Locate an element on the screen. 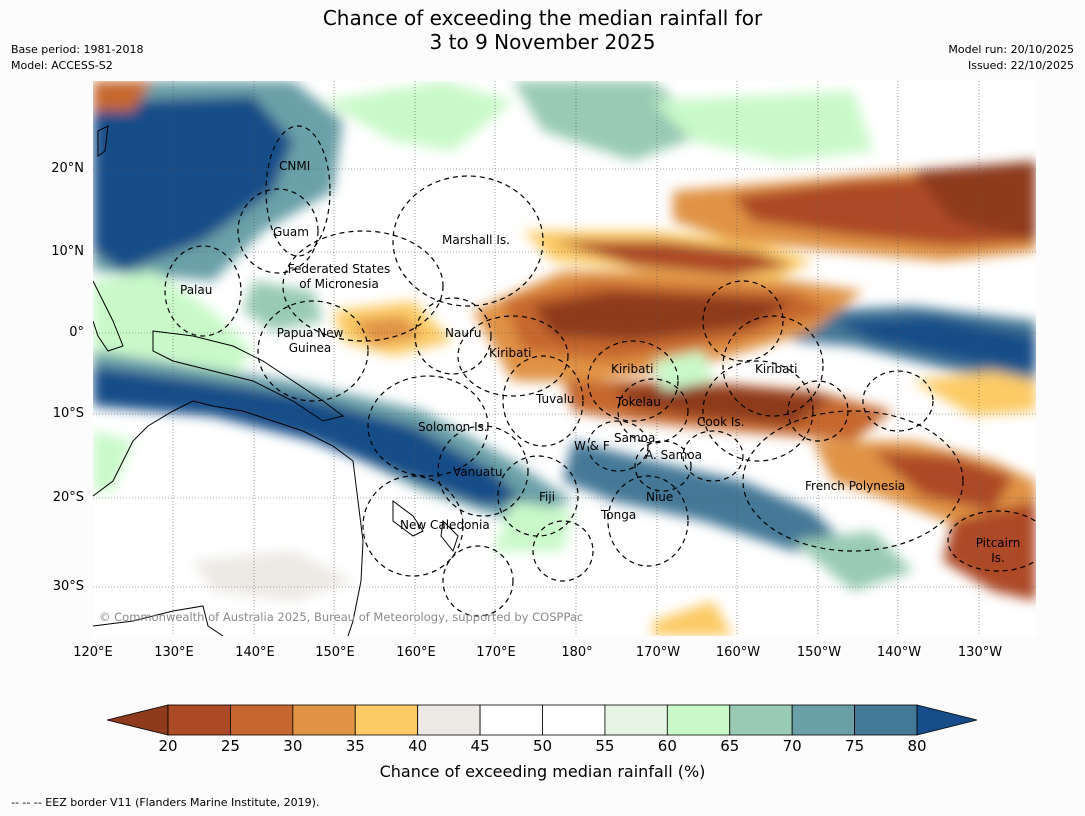  colorbar-tick: 80 is located at coordinates (917, 746).